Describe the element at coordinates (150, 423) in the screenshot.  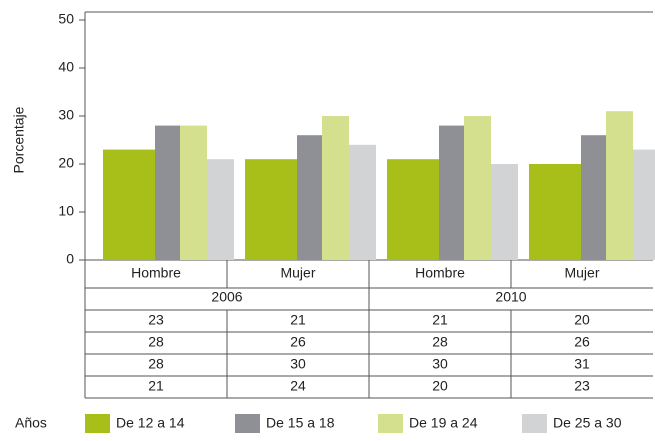
I see `legend-label: De 12 a 14` at that location.